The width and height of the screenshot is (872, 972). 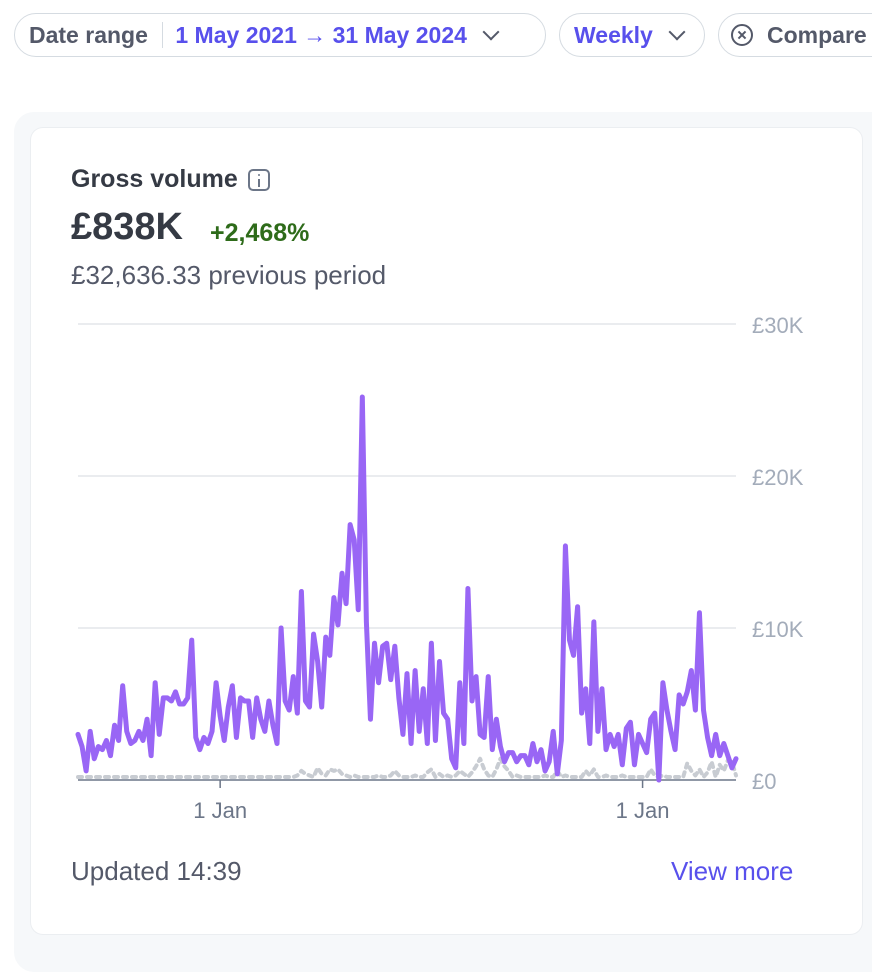 I want to click on previous-period: £32,636.33 previous period, so click(x=229, y=275).